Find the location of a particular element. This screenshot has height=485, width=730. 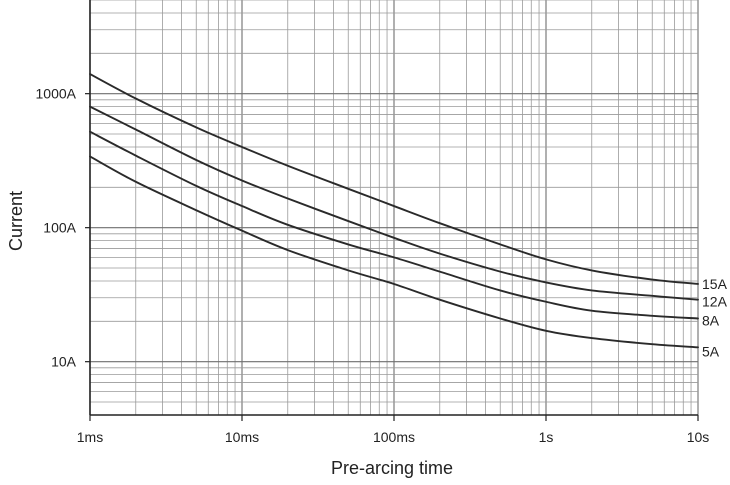

series-label-8a: 8A is located at coordinates (711, 320).